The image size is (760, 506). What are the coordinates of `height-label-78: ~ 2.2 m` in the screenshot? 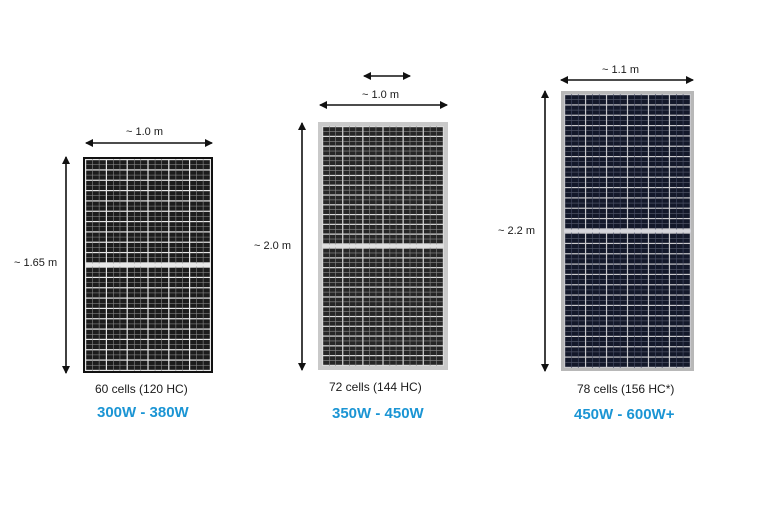 It's located at (516, 231).